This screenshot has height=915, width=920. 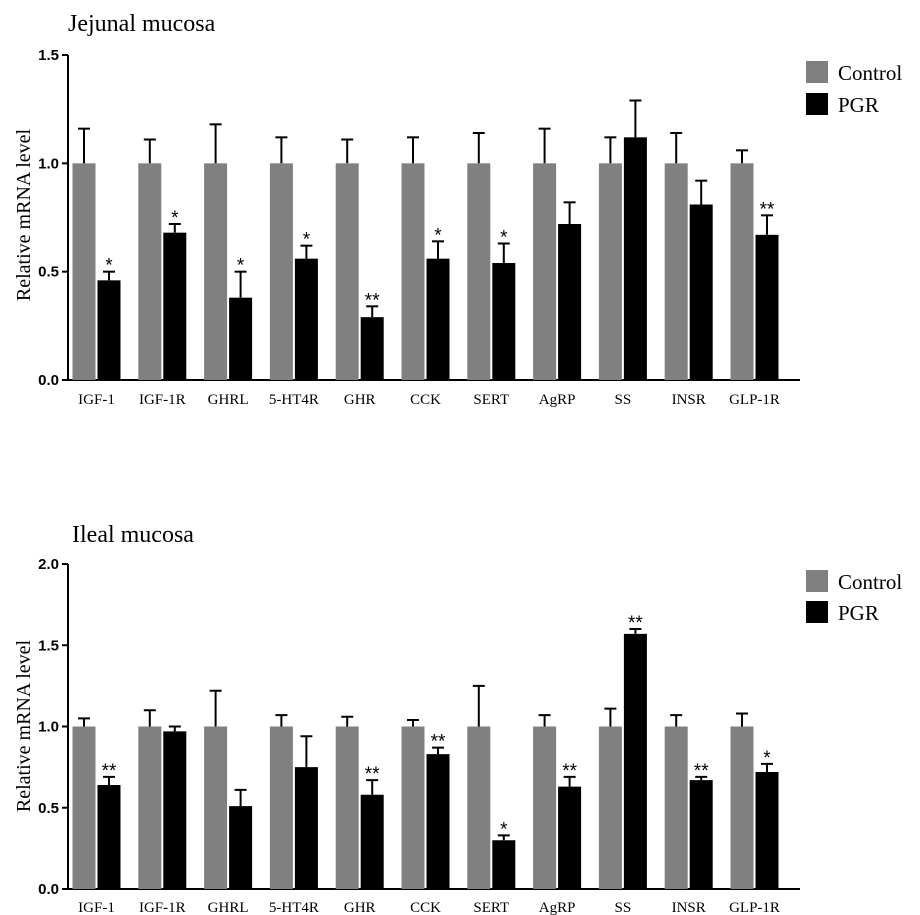 What do you see at coordinates (48, 55) in the screenshot?
I see `y-tick-label: 1.5` at bounding box center [48, 55].